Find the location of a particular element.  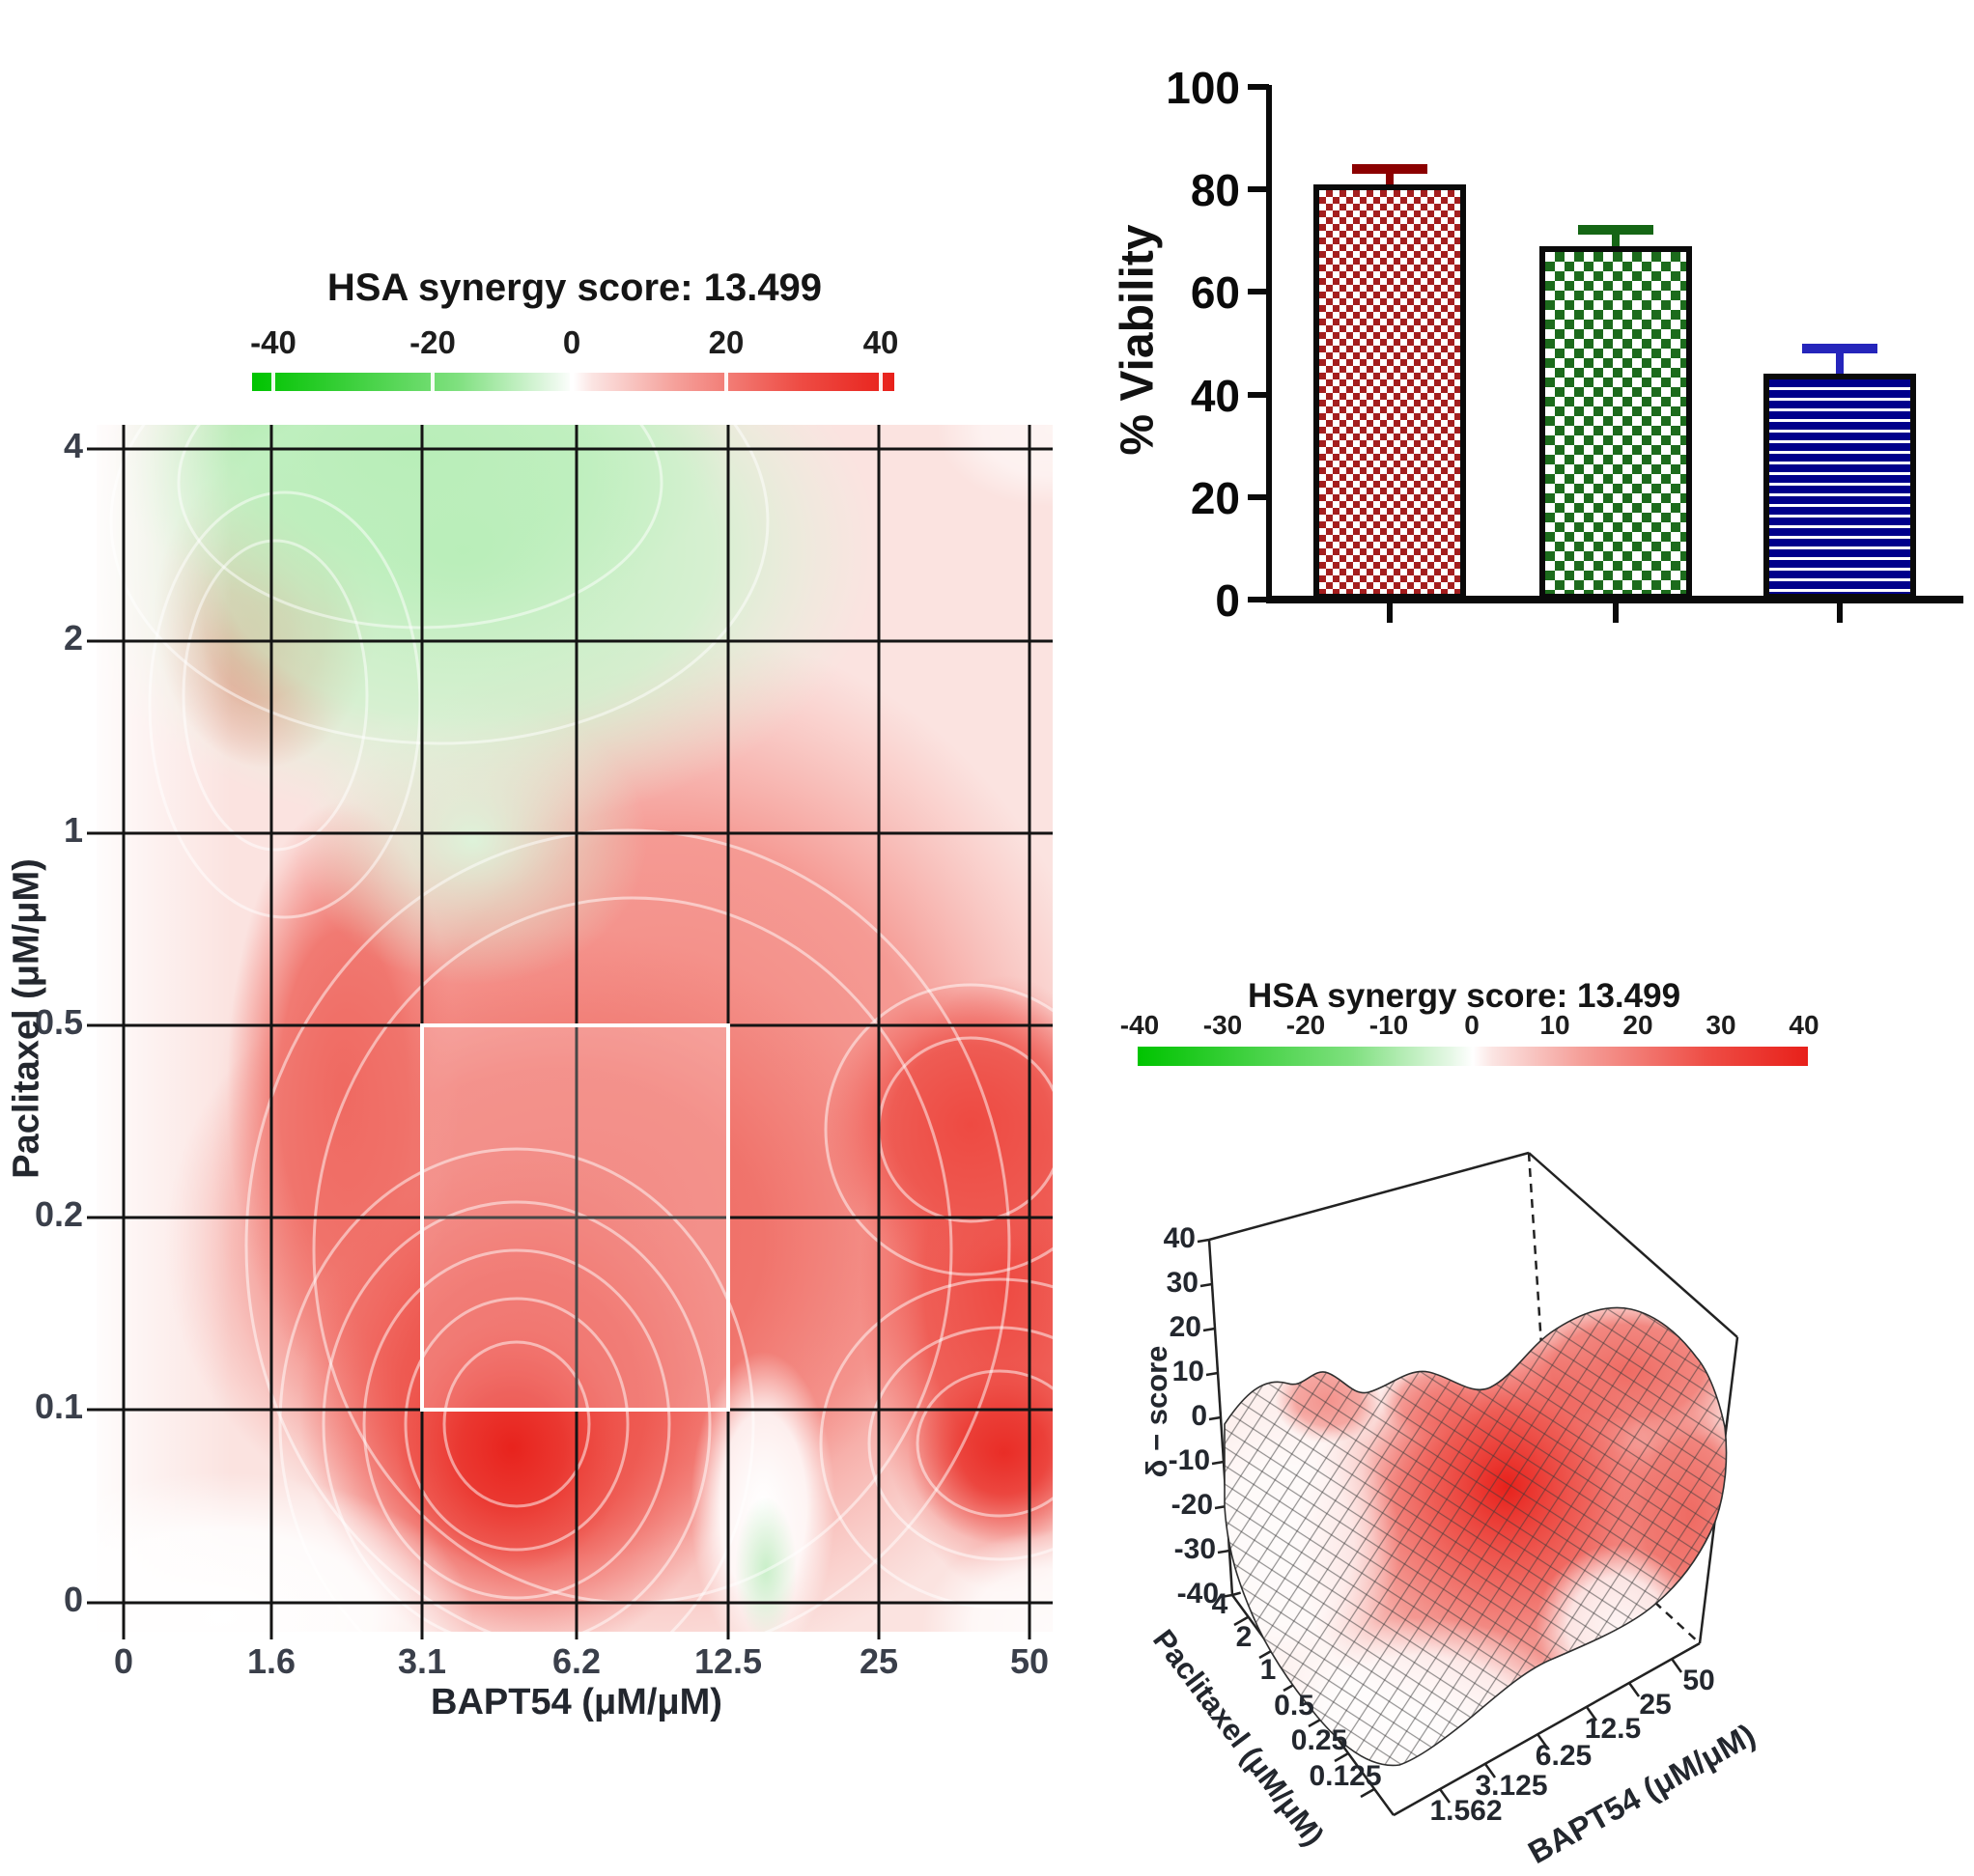

surface-colorbar-tick: 10 is located at coordinates (1554, 1025).